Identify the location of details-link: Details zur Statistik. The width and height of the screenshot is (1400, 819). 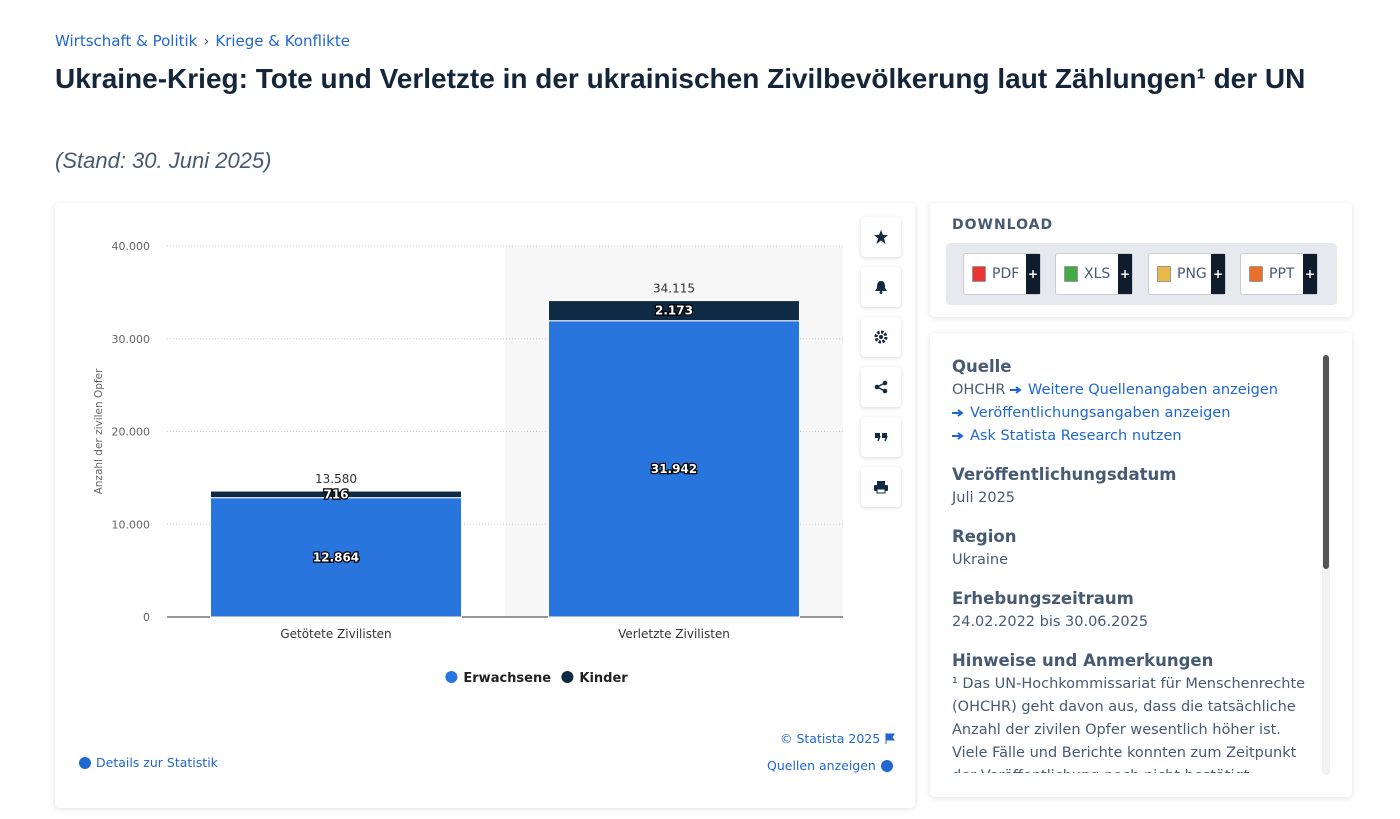
(148, 762).